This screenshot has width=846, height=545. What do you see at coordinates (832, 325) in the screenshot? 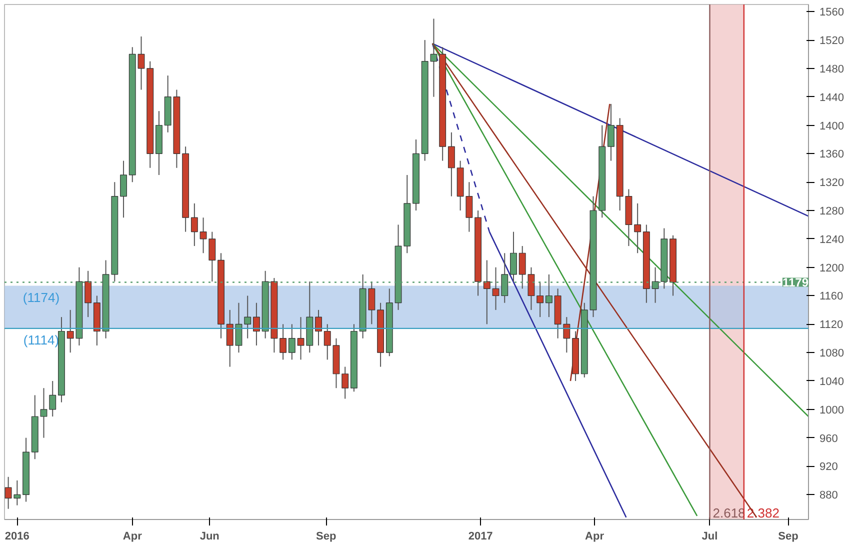
I see `y-tick-label: 1120` at bounding box center [832, 325].